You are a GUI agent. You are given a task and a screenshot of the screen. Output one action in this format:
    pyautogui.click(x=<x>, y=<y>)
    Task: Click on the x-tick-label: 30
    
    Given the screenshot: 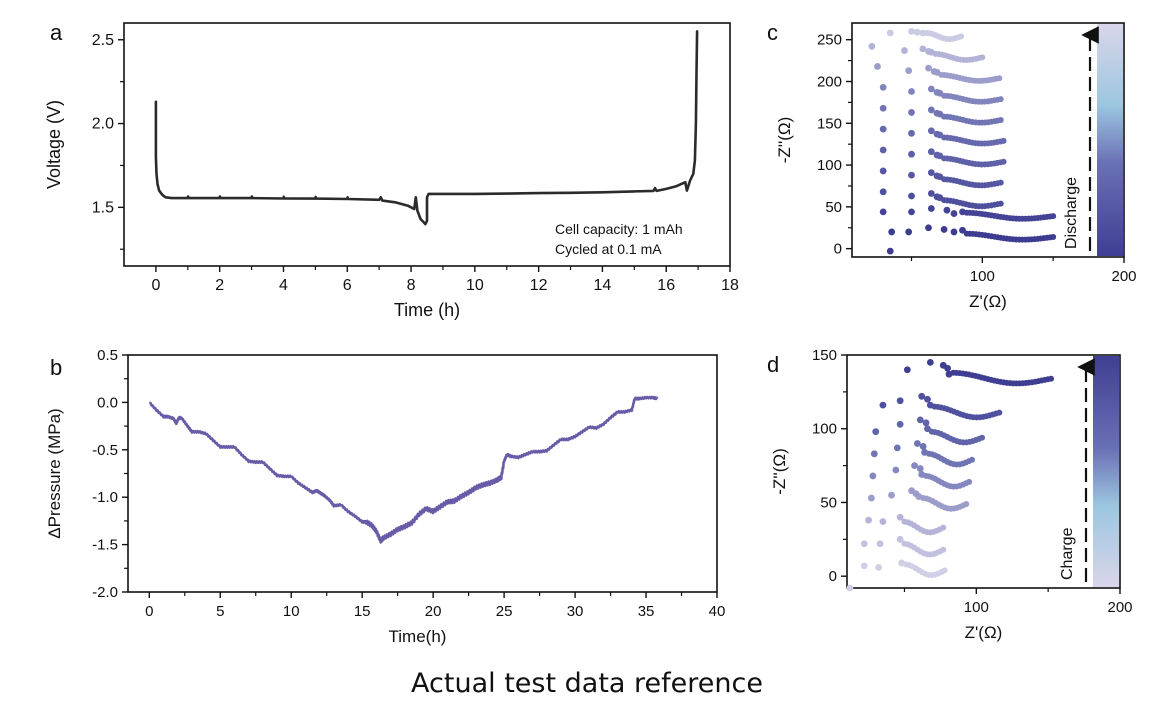 What is the action you would take?
    pyautogui.click(x=575, y=611)
    